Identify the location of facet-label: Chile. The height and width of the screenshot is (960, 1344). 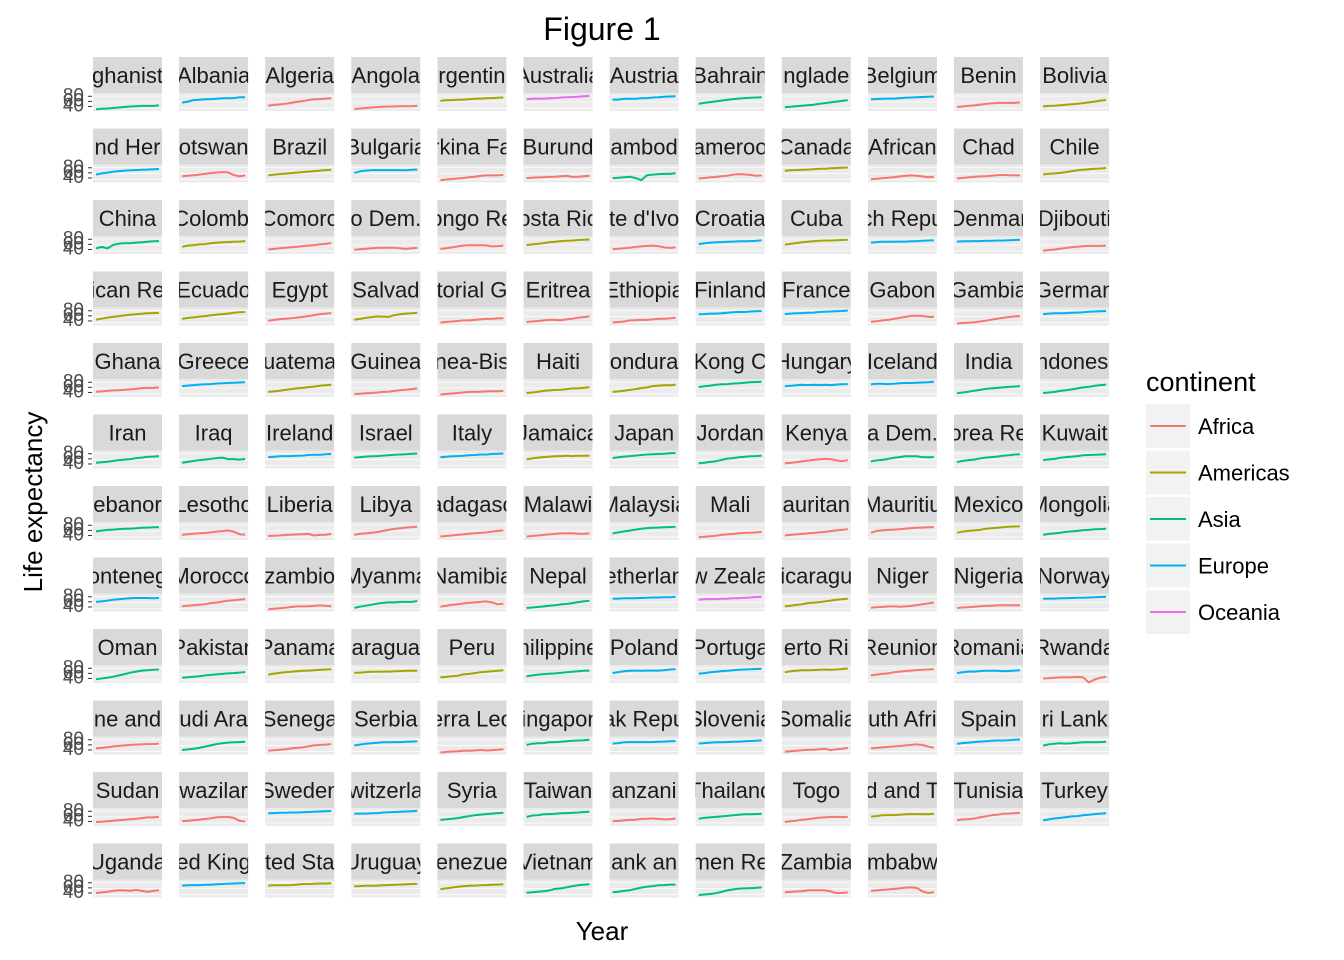
(1075, 147).